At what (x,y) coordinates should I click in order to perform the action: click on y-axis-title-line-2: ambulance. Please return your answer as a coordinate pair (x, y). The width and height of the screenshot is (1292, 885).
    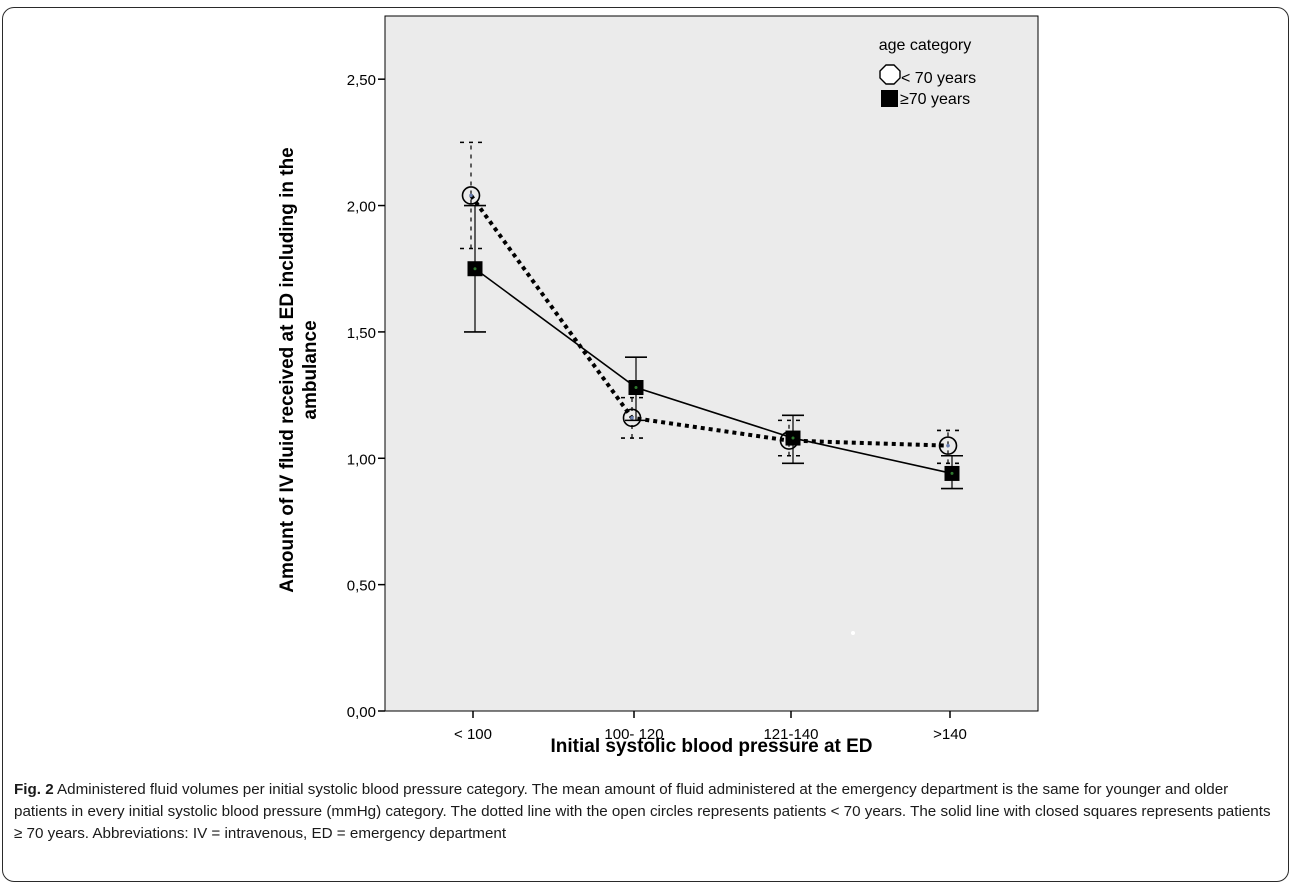
    Looking at the image, I should click on (310, 369).